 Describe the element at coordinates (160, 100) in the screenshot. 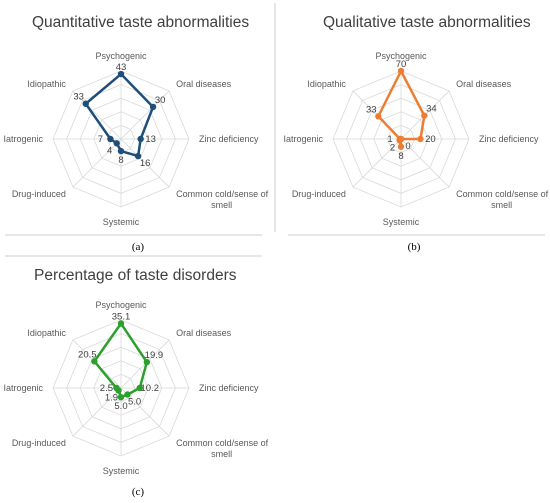

I see `data-value-label: 30` at that location.